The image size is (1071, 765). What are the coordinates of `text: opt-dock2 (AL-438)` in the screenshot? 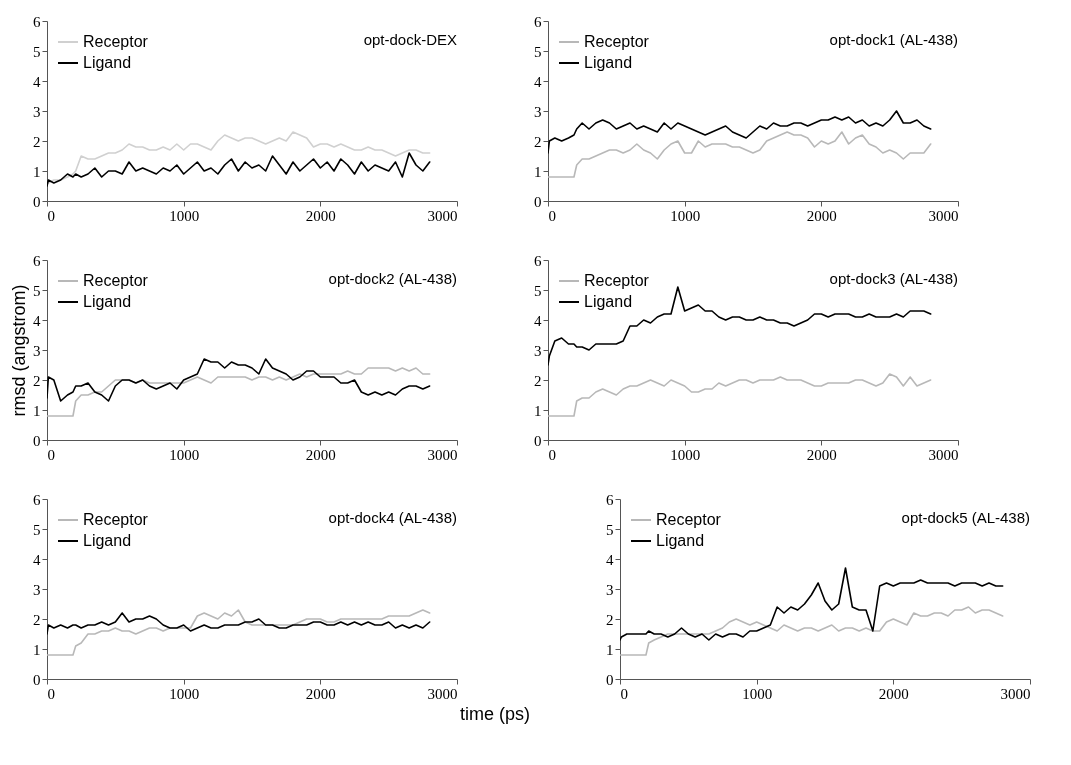 It's located at (392, 278).